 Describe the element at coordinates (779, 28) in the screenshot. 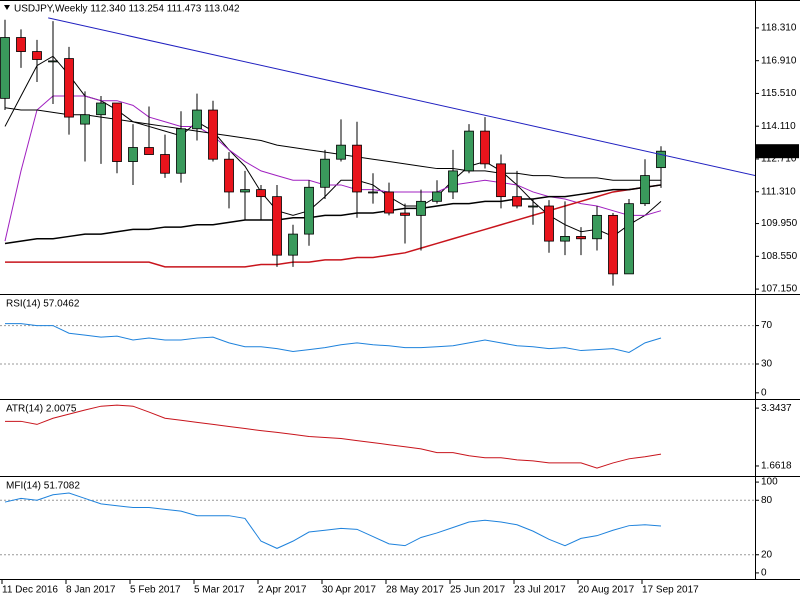

I see `y-tick-label: 118.310` at that location.